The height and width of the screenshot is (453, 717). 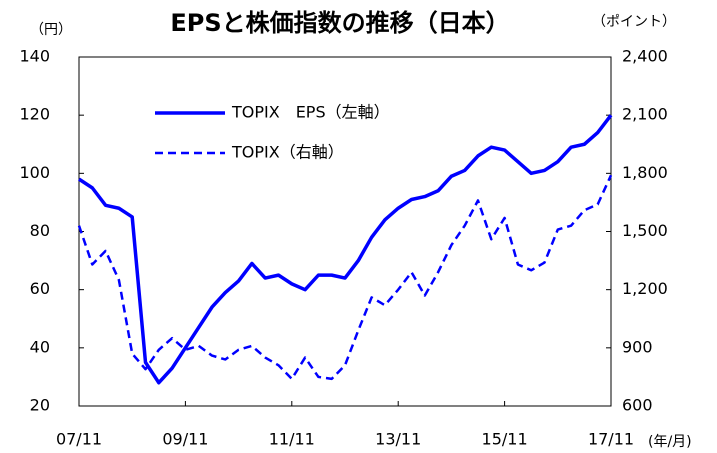 What do you see at coordinates (40, 346) in the screenshot?
I see `y-tick-label: 40` at bounding box center [40, 346].